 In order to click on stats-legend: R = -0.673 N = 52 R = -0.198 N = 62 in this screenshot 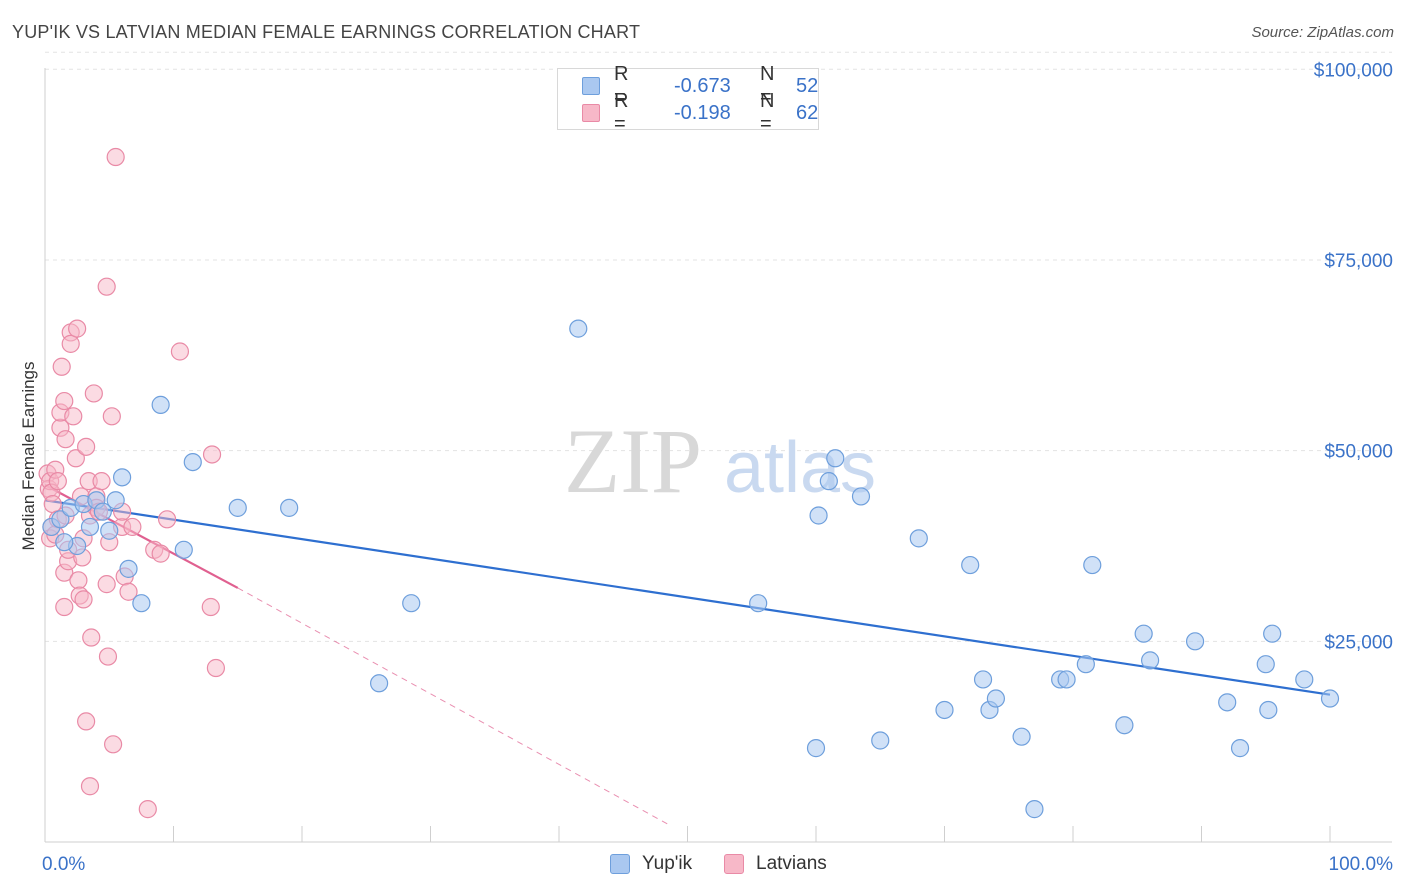, I will do `click(688, 99)`.